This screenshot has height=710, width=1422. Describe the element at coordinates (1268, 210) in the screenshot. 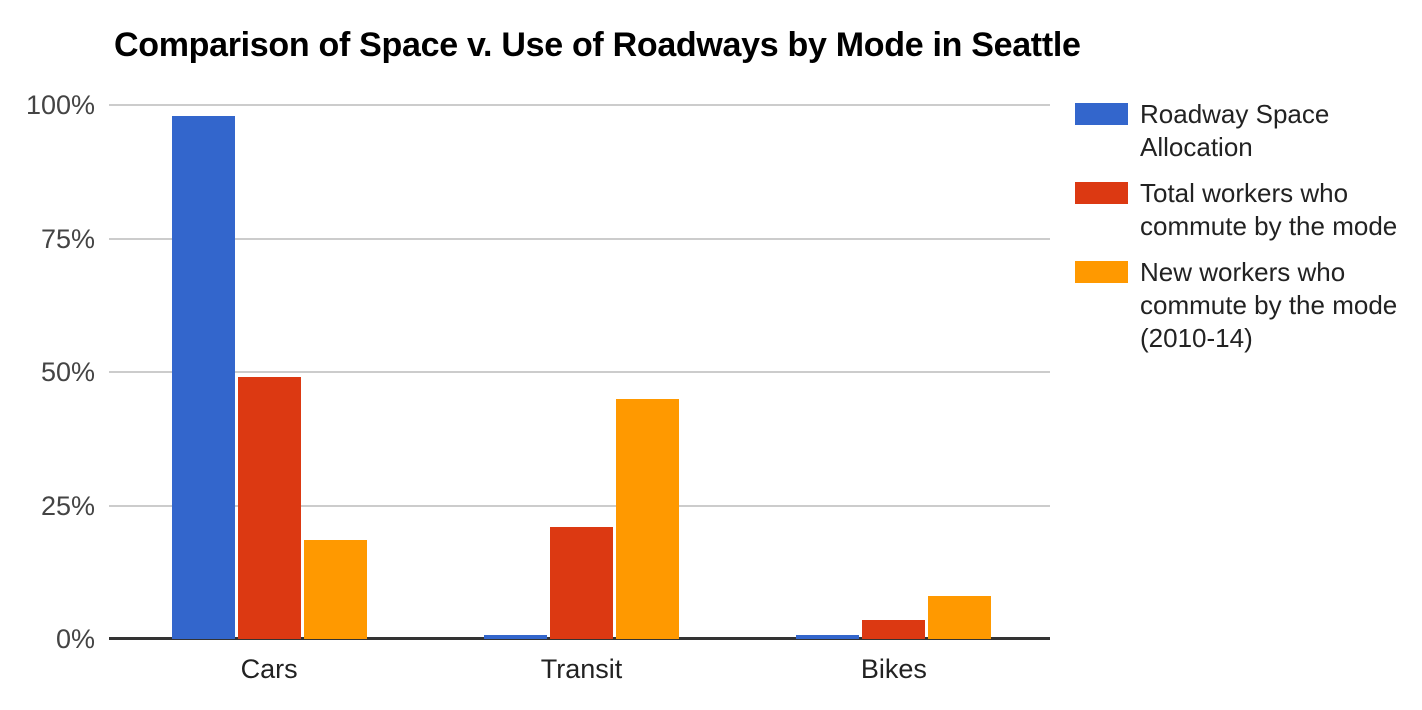

I see `legend-label: Total workers who commute by the mode` at that location.